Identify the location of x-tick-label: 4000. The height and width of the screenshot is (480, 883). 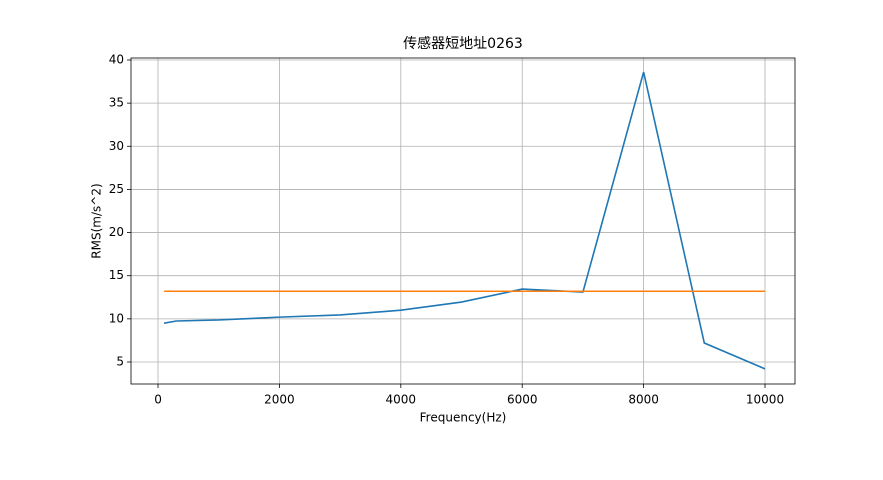
(401, 400).